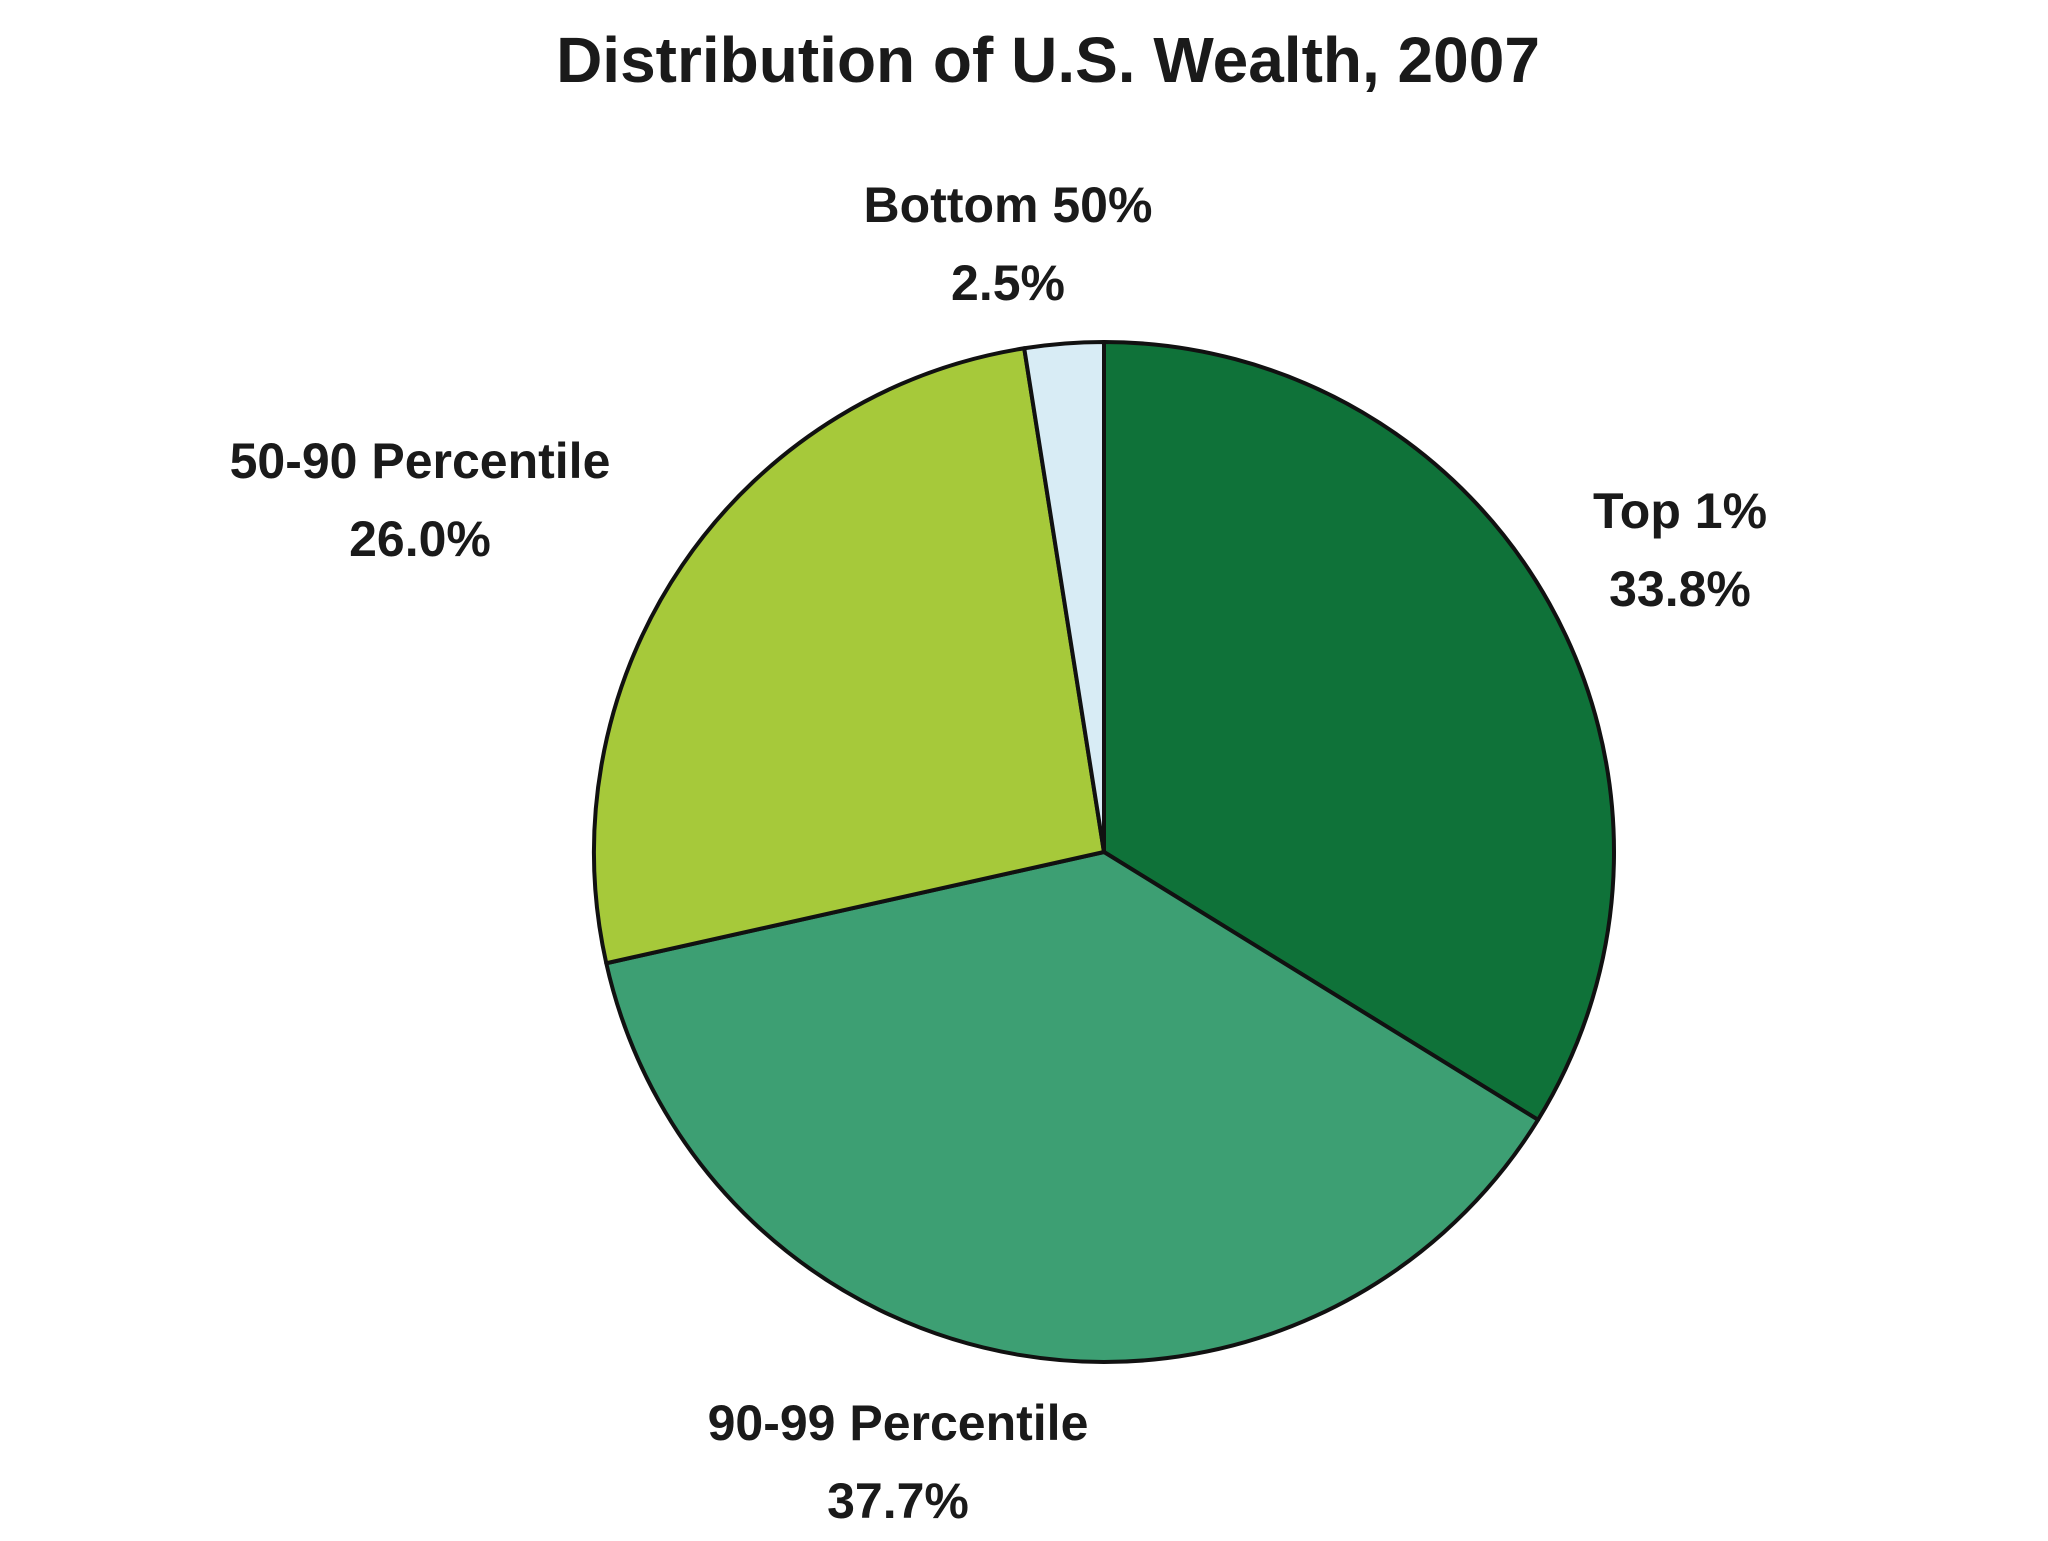 The width and height of the screenshot is (2048, 1541). Describe the element at coordinates (420, 539) in the screenshot. I see `slice-value-label: 26.0%` at that location.